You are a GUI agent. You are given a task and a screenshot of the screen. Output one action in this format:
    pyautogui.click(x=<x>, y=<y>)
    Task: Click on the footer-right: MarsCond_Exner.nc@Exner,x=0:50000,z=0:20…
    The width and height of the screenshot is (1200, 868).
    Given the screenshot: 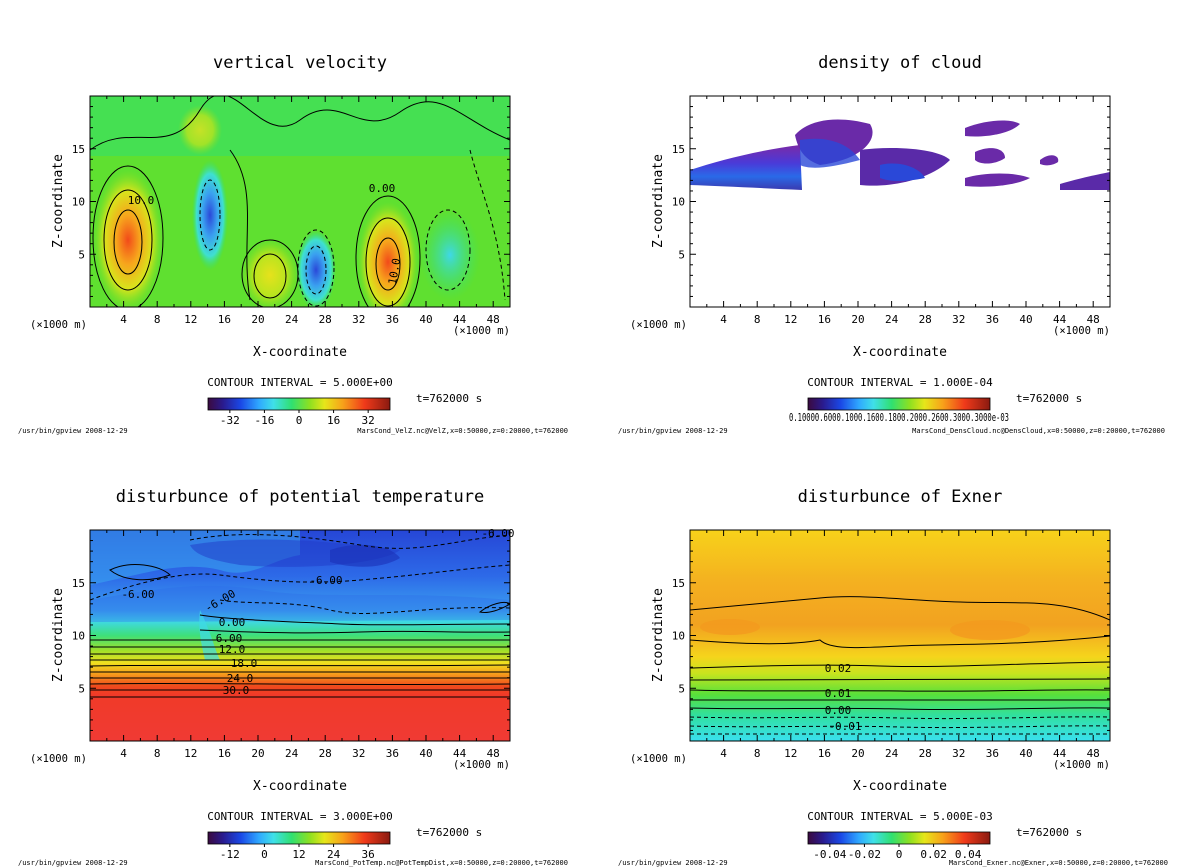 What is the action you would take?
    pyautogui.click(x=1058, y=863)
    